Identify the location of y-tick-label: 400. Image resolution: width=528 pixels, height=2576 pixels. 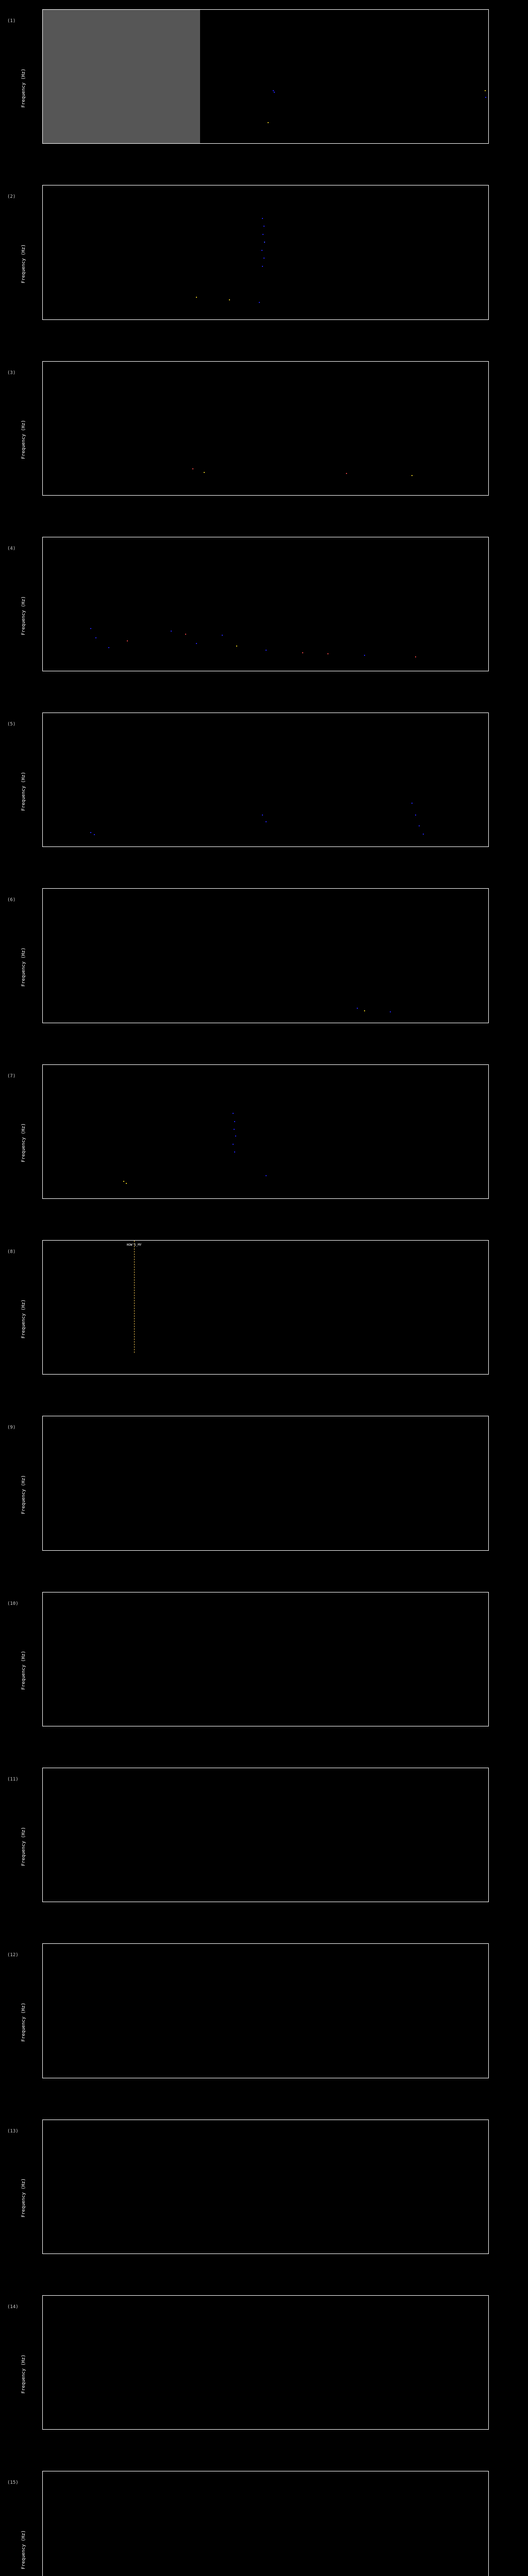
(42, 2199).